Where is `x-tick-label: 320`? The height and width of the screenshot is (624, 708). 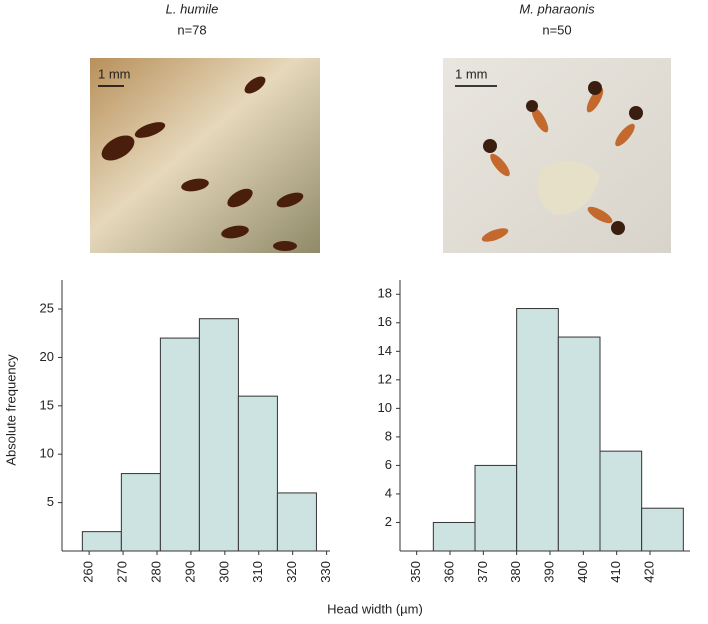
x-tick-label: 320 is located at coordinates (291, 572).